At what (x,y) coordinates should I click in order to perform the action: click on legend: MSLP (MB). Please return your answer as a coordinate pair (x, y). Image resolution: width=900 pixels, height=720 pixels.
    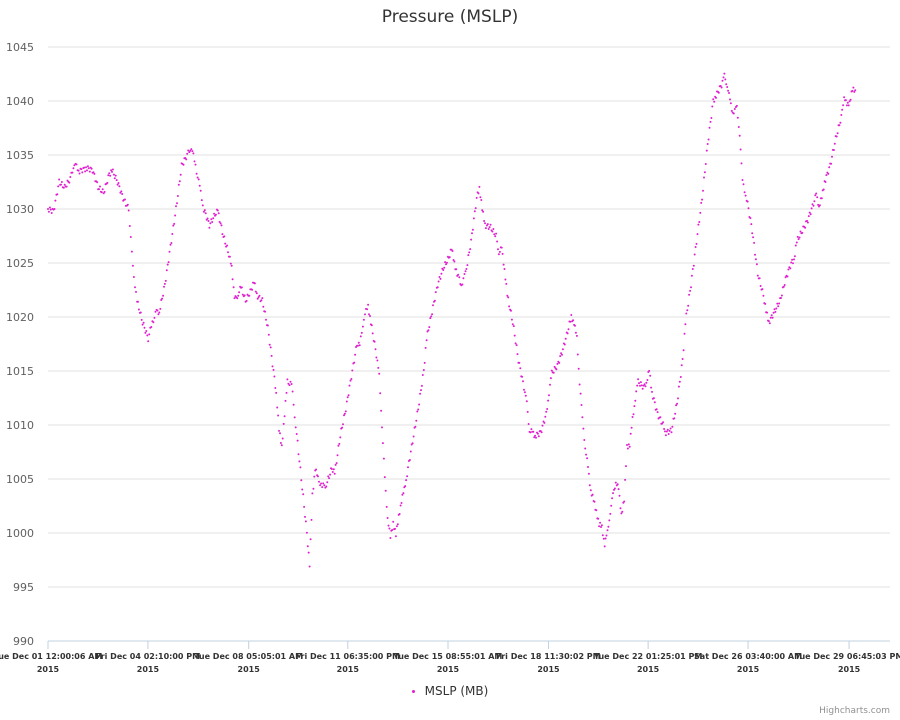
    Looking at the image, I should click on (450, 691).